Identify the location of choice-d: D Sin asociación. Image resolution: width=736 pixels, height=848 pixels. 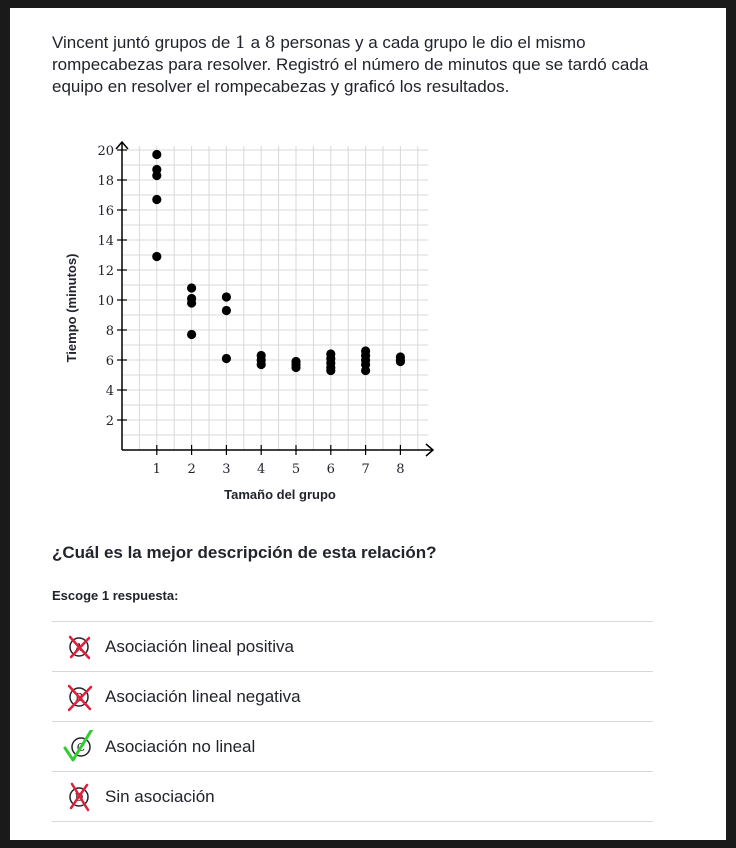
(352, 797).